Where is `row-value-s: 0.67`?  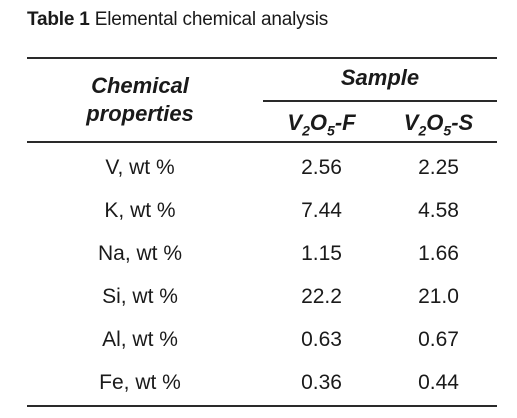 row-value-s: 0.67 is located at coordinates (438, 339).